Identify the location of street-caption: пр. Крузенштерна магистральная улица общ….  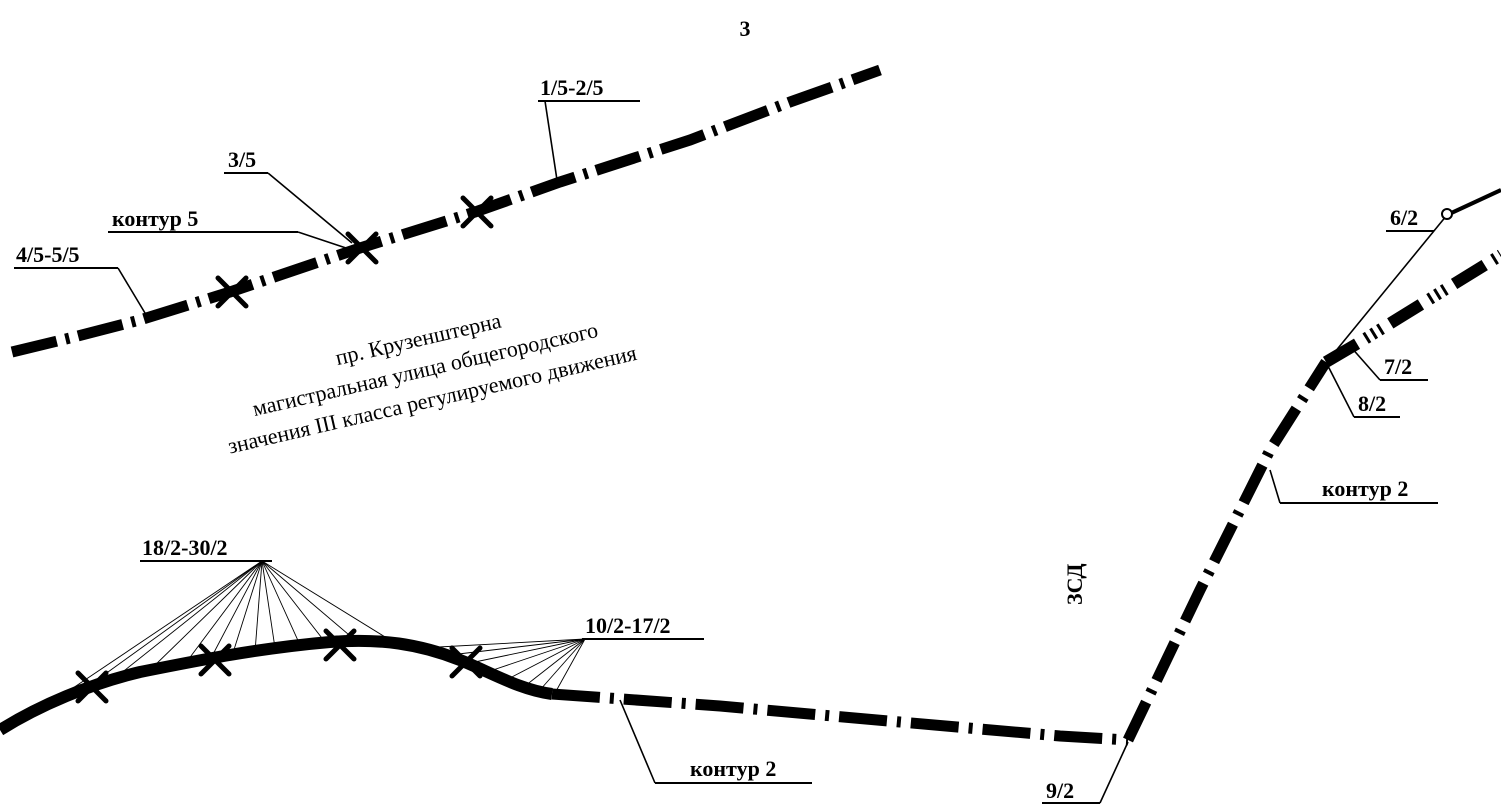
(432, 383).